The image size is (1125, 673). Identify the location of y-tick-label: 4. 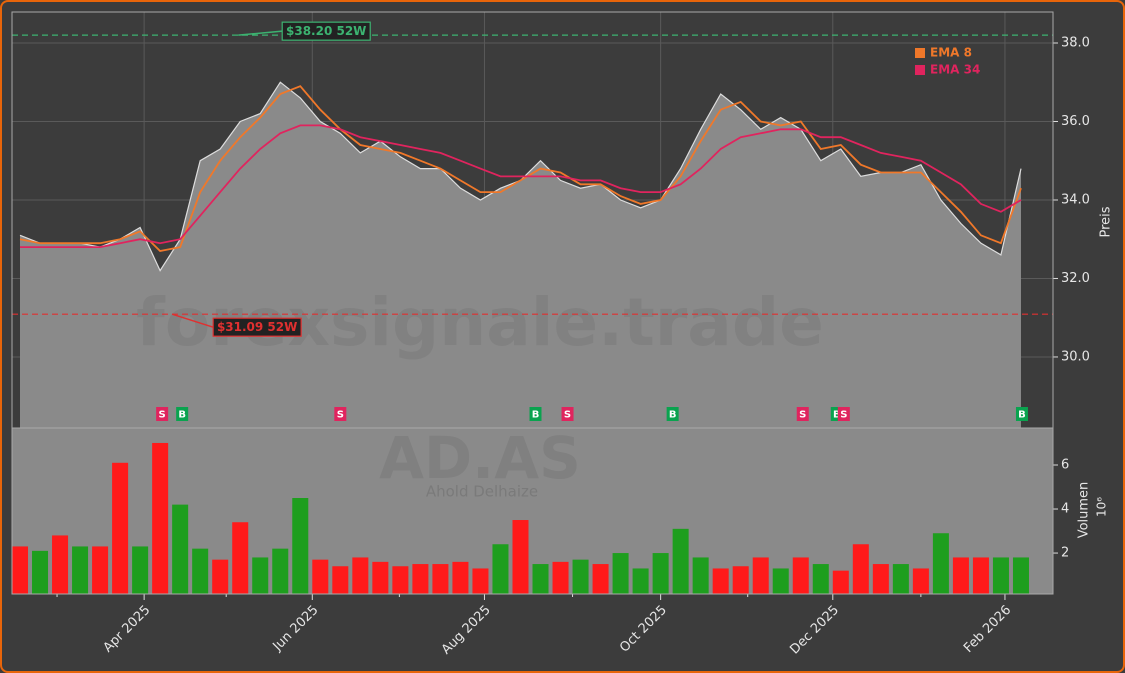
(1065, 509).